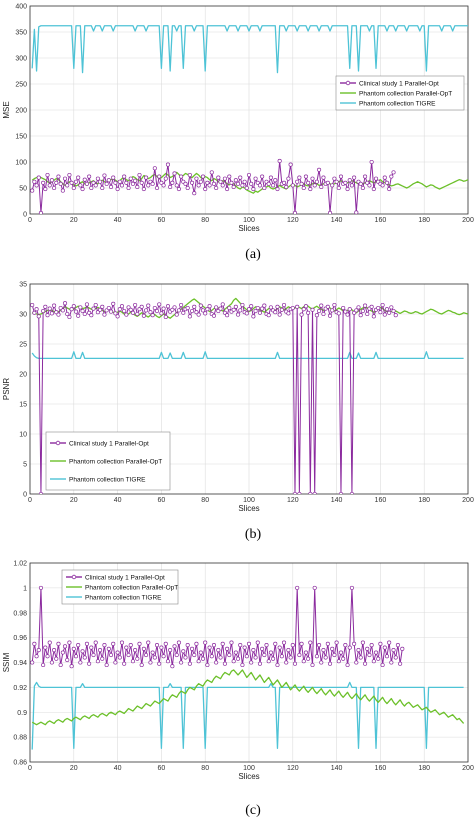  What do you see at coordinates (253, 254) in the screenshot?
I see `figure-caption: (a)` at bounding box center [253, 254].